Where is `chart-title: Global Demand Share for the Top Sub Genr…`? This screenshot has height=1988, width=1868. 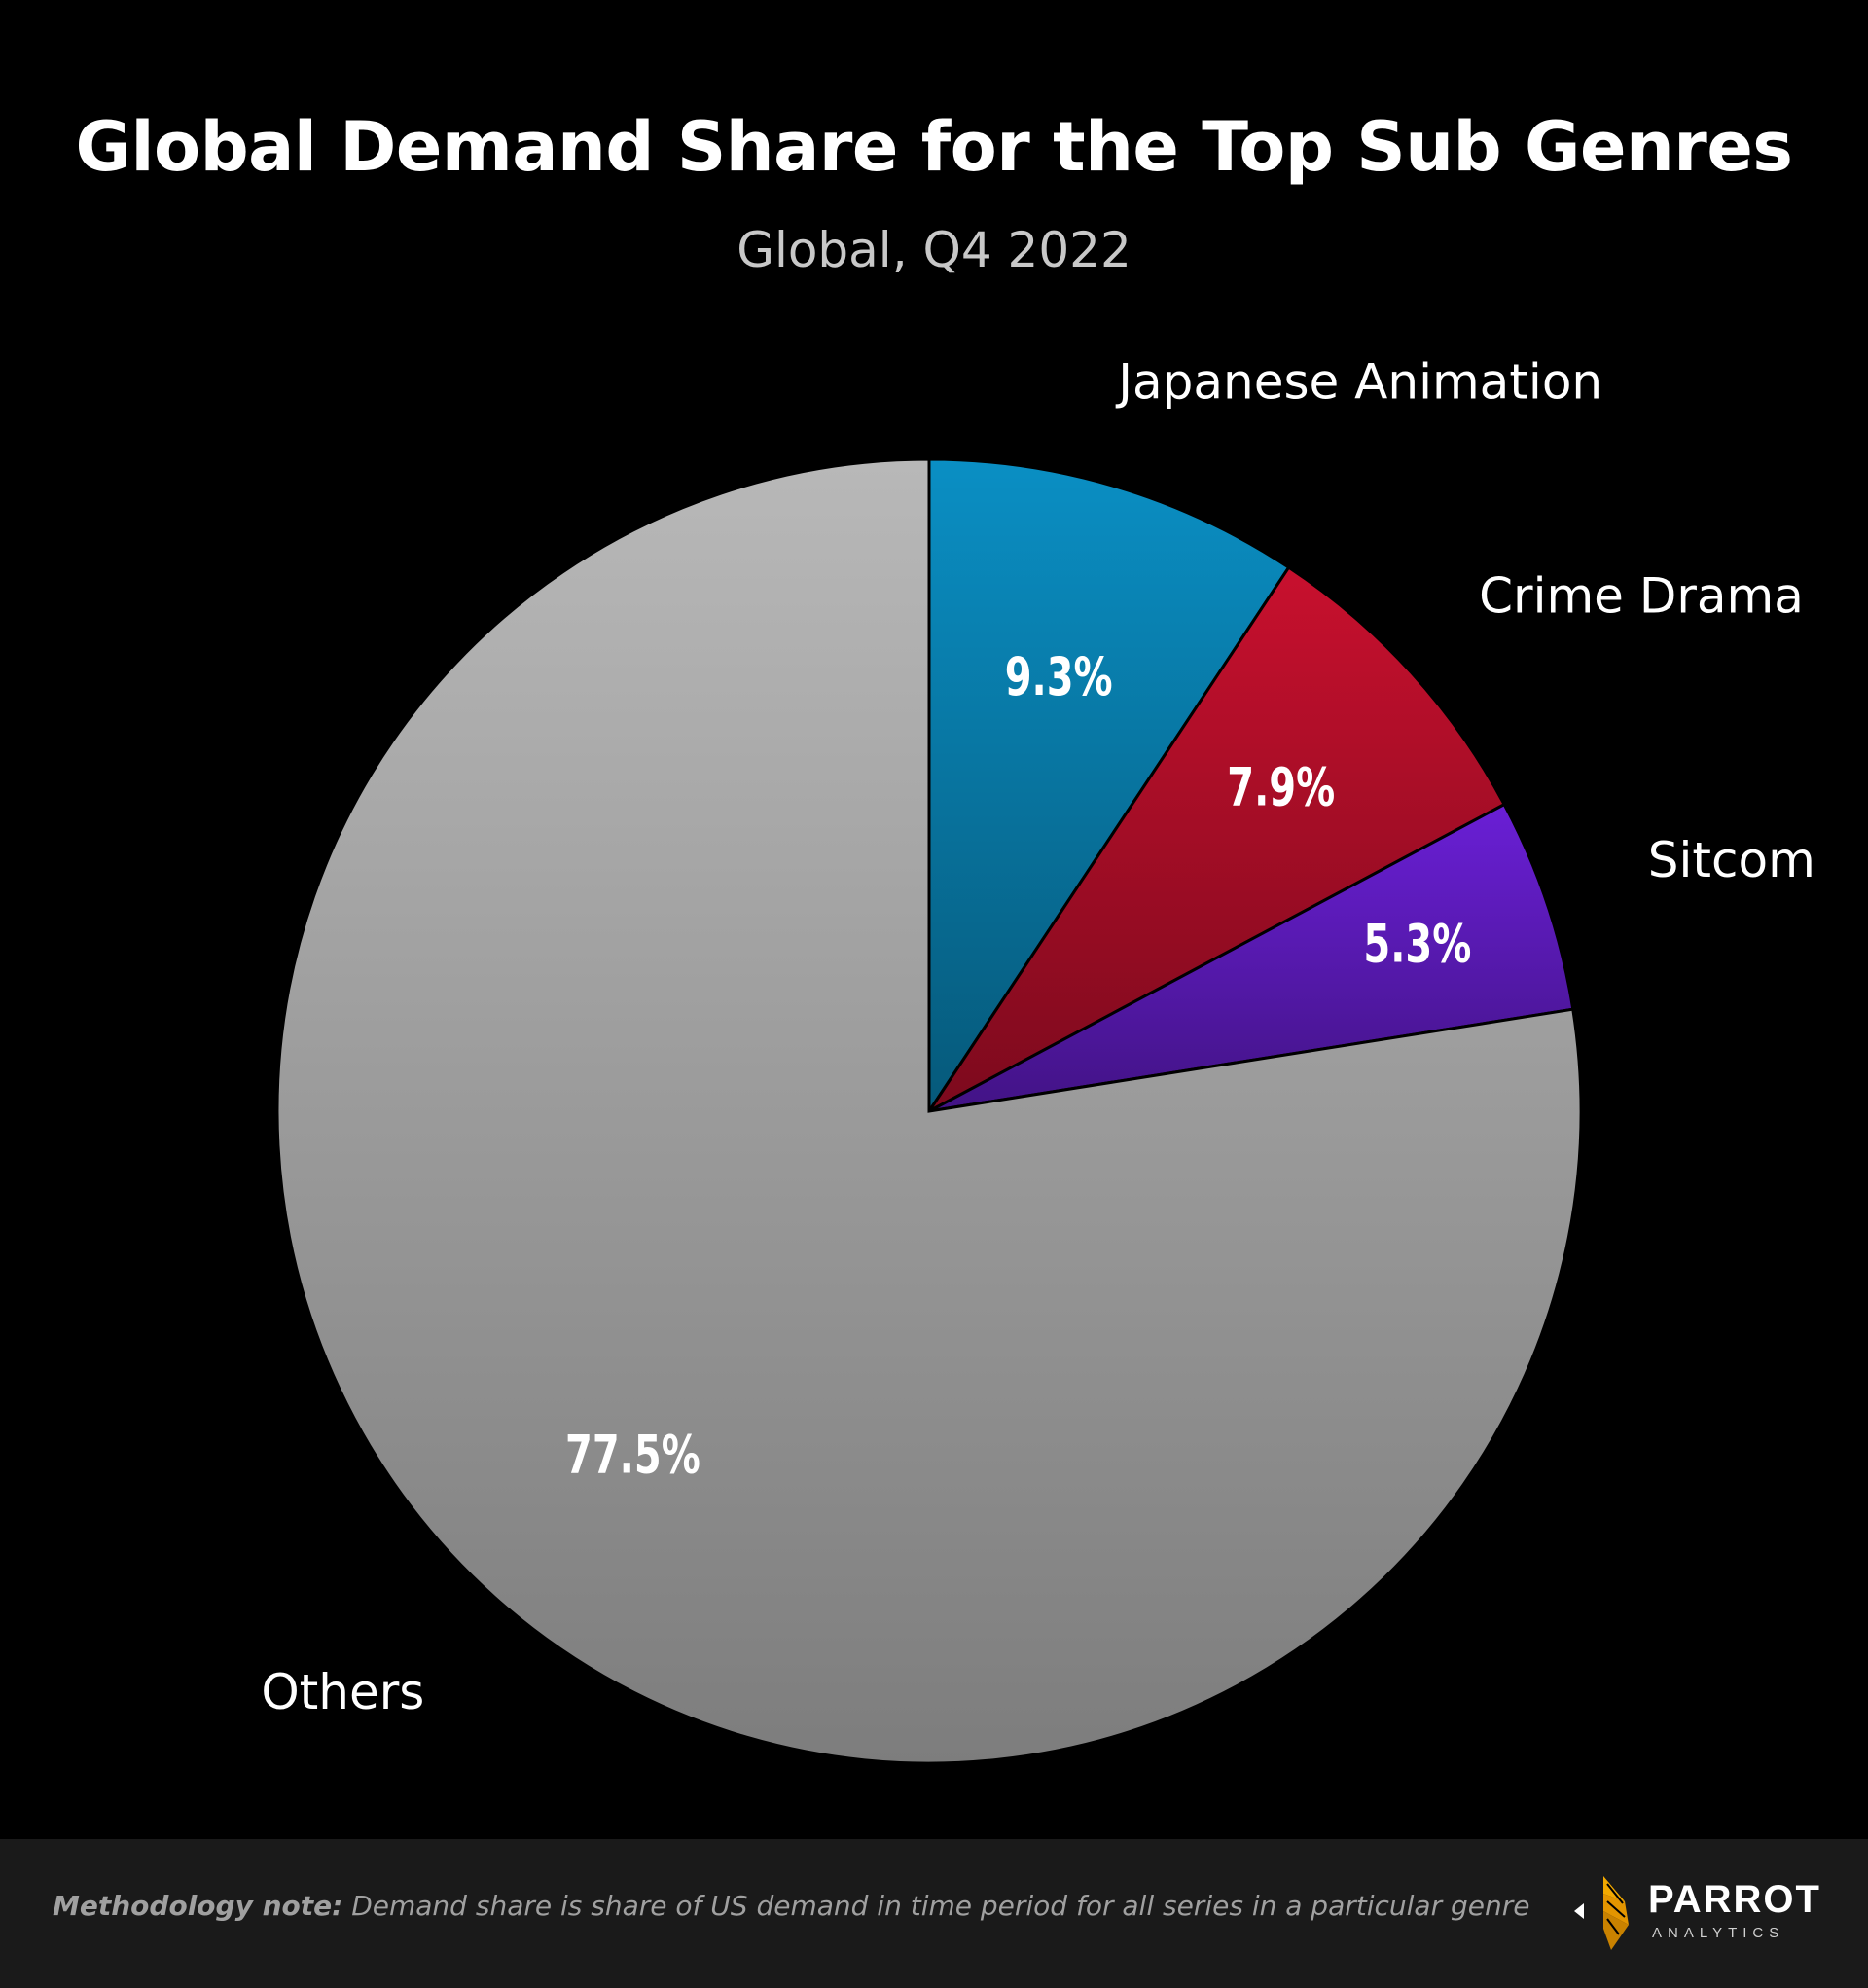
chart-title: Global Demand Share for the Top Sub Genr… is located at coordinates (934, 147).